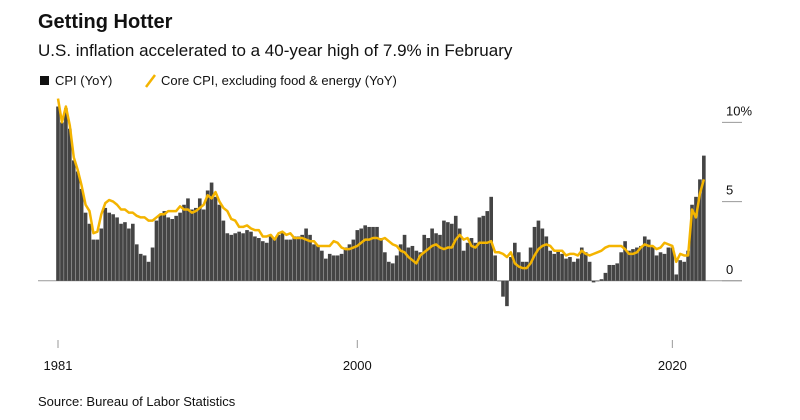  What do you see at coordinates (137, 401) in the screenshot?
I see `source-note: Source: Bureau of Labor Statistics` at bounding box center [137, 401].